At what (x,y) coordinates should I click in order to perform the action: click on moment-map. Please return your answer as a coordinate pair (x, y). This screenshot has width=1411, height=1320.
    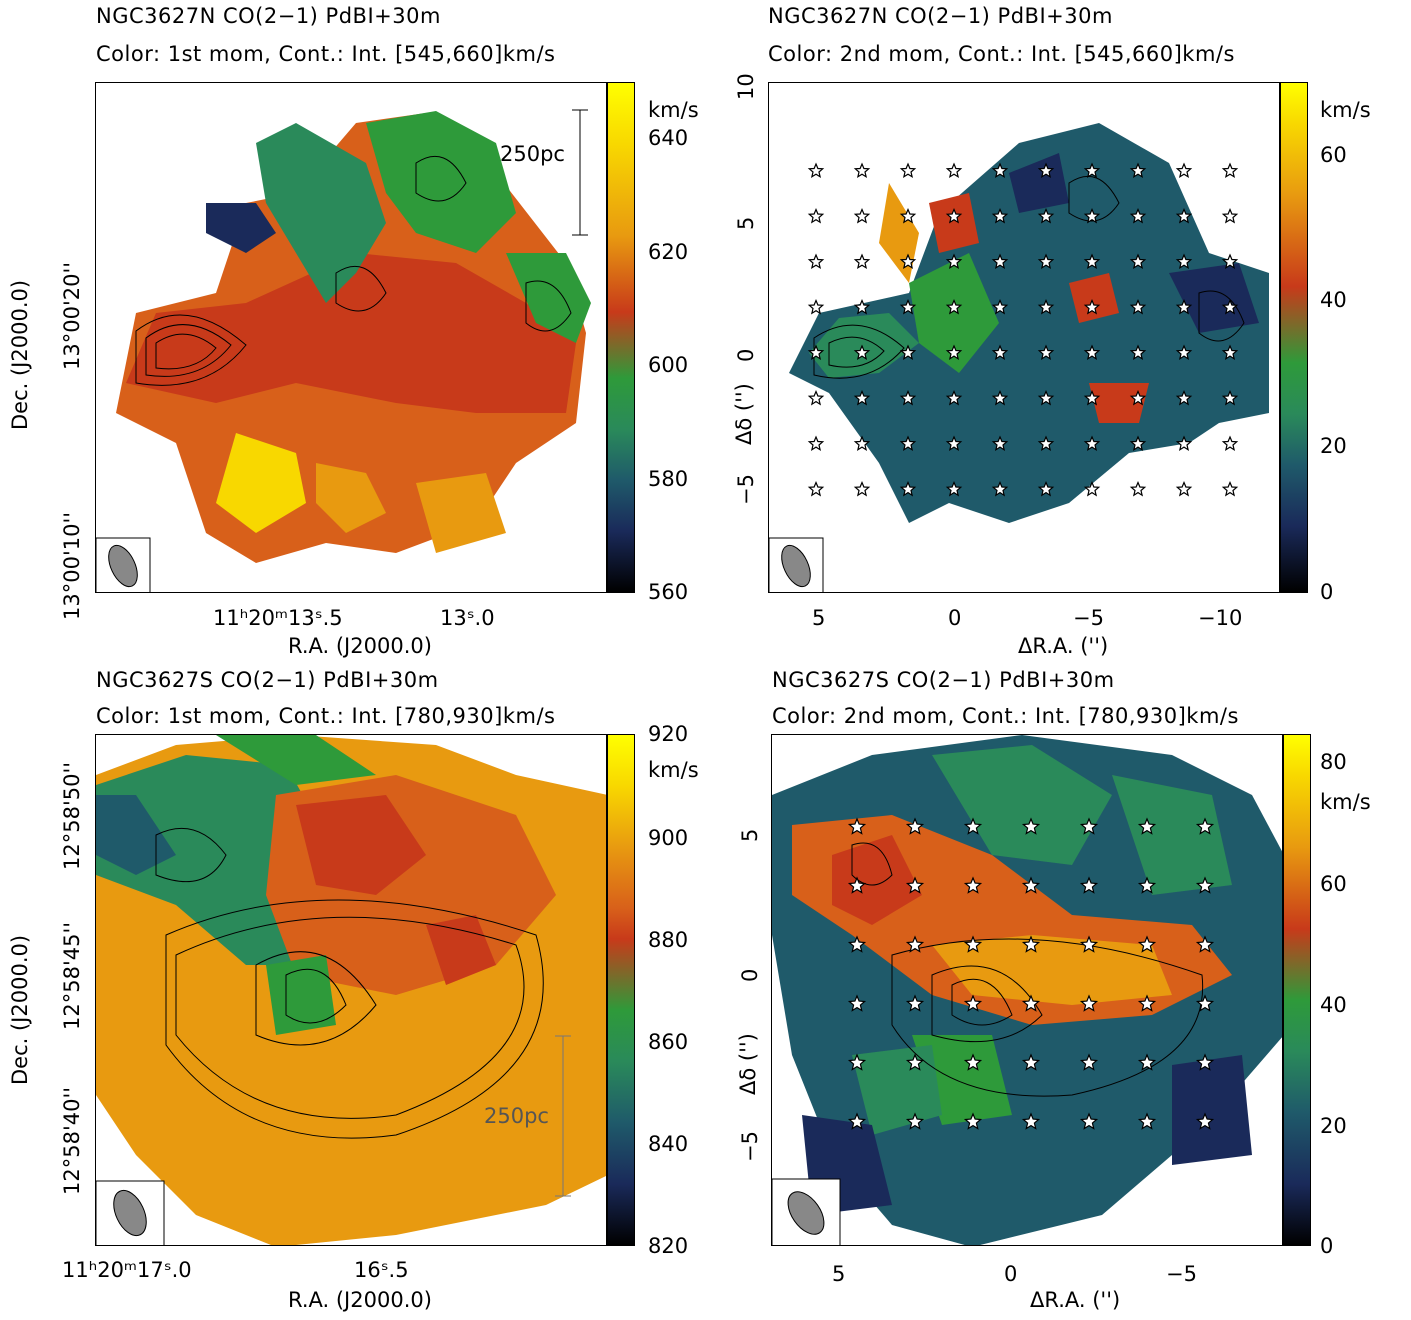
    Looking at the image, I should click on (351, 337).